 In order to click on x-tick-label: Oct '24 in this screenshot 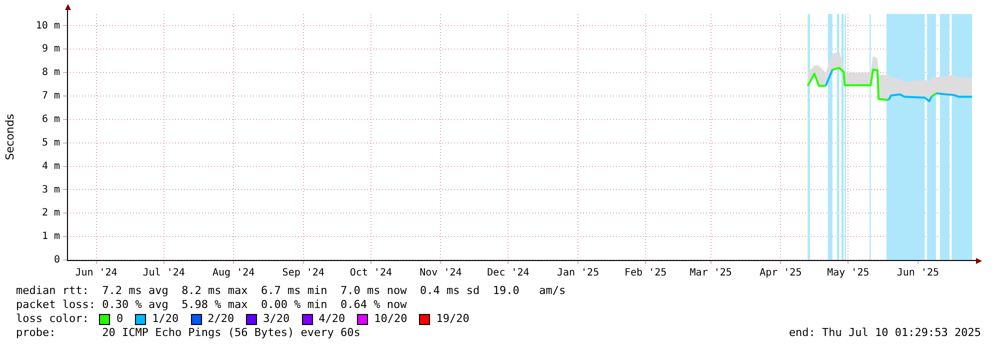, I will do `click(371, 273)`.